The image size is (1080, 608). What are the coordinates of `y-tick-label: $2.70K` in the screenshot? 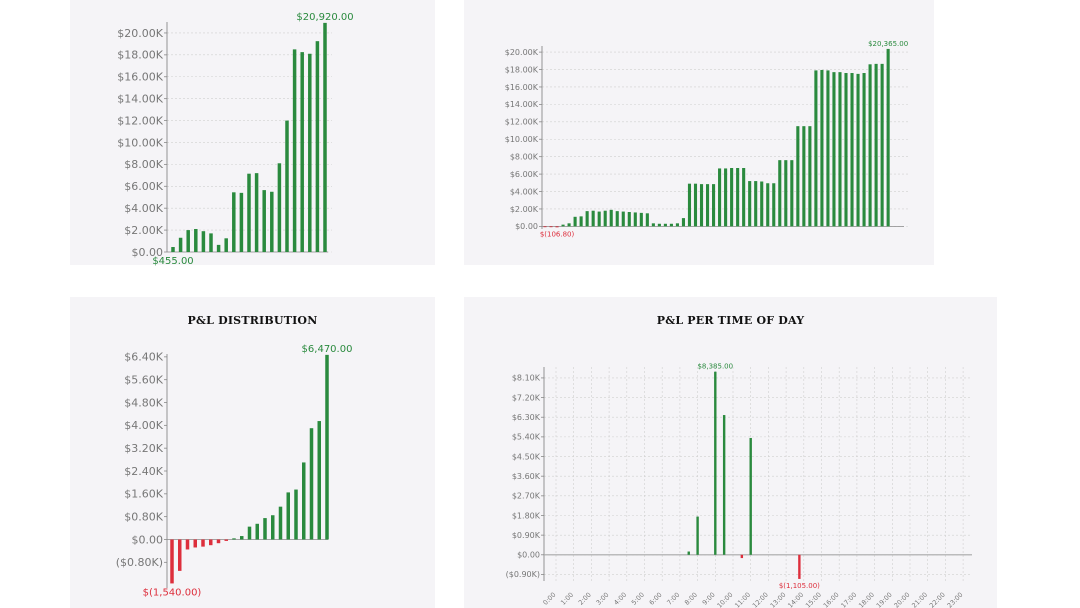 It's located at (526, 496).